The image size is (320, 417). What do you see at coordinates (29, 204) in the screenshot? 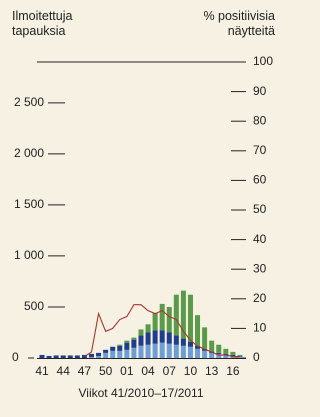
I see `y-tick-label: 1 500` at bounding box center [29, 204].